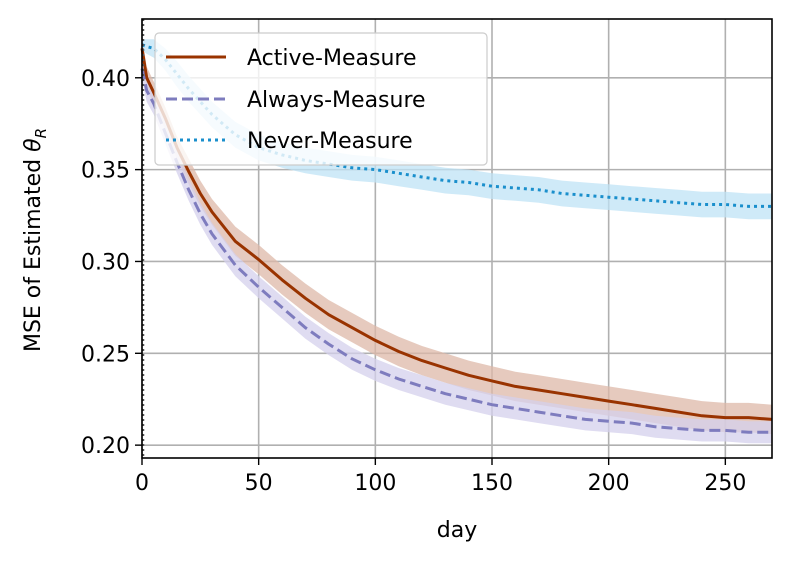 The height and width of the screenshot is (564, 793). I want to click on y-axis-label-symbol: θ, so click(33, 145).